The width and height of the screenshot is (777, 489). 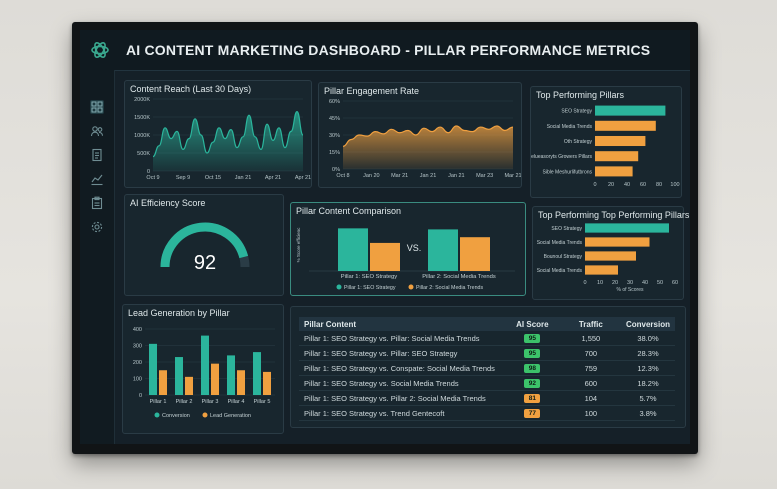 What do you see at coordinates (97, 107) in the screenshot?
I see `grid-icon` at bounding box center [97, 107].